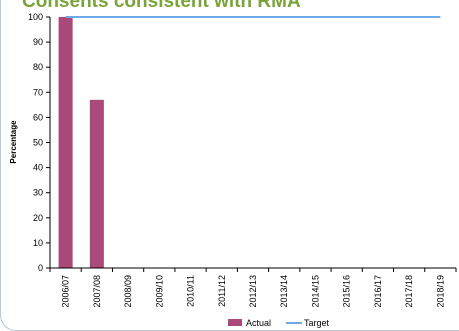  Describe the element at coordinates (35, 17) in the screenshot. I see `y-tick-label: 100` at that location.